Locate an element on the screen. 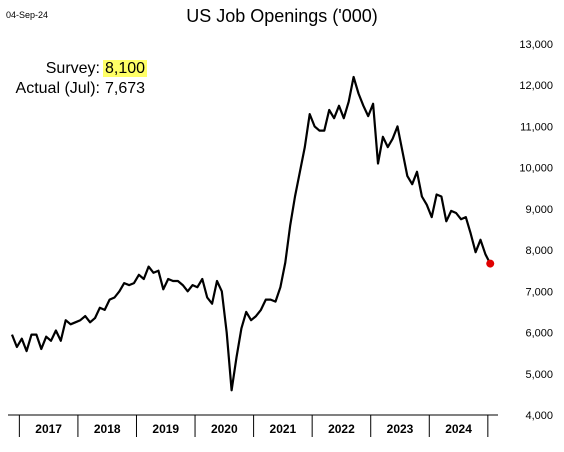  survey-value-text: 8,100 is located at coordinates (125, 68).